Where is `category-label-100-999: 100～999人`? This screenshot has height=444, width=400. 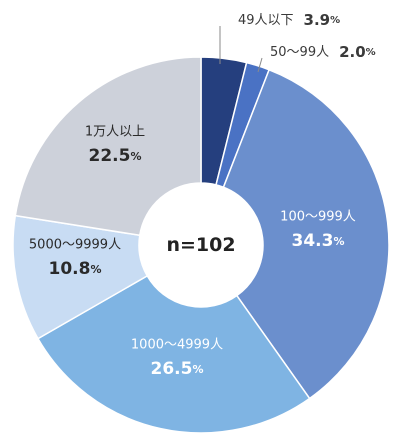 category-label-100-999: 100～999人 is located at coordinates (318, 217).